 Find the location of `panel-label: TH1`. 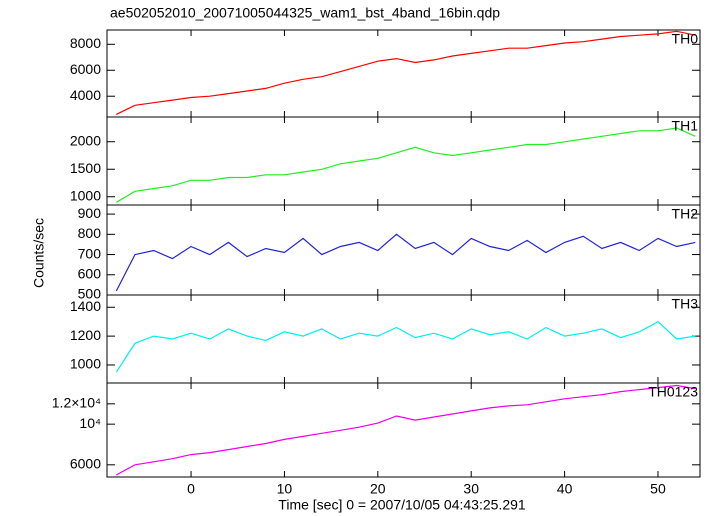

panel-label: TH1 is located at coordinates (685, 126).